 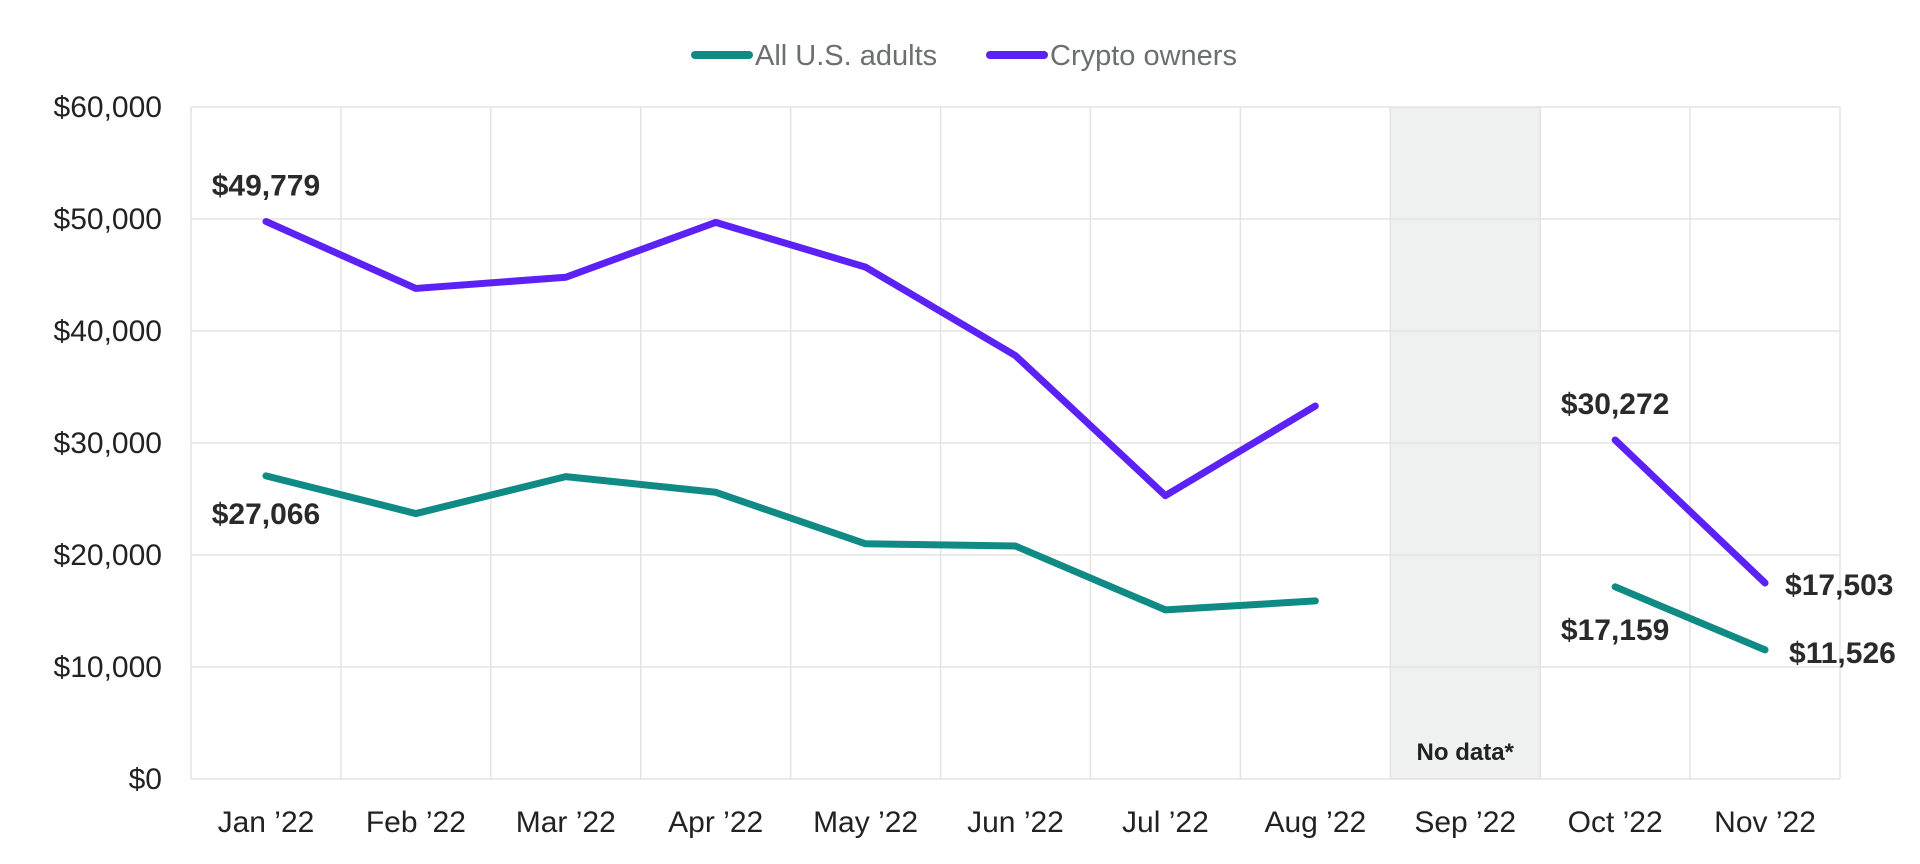 I want to click on y-tick-label: $30,000, so click(x=108, y=443).